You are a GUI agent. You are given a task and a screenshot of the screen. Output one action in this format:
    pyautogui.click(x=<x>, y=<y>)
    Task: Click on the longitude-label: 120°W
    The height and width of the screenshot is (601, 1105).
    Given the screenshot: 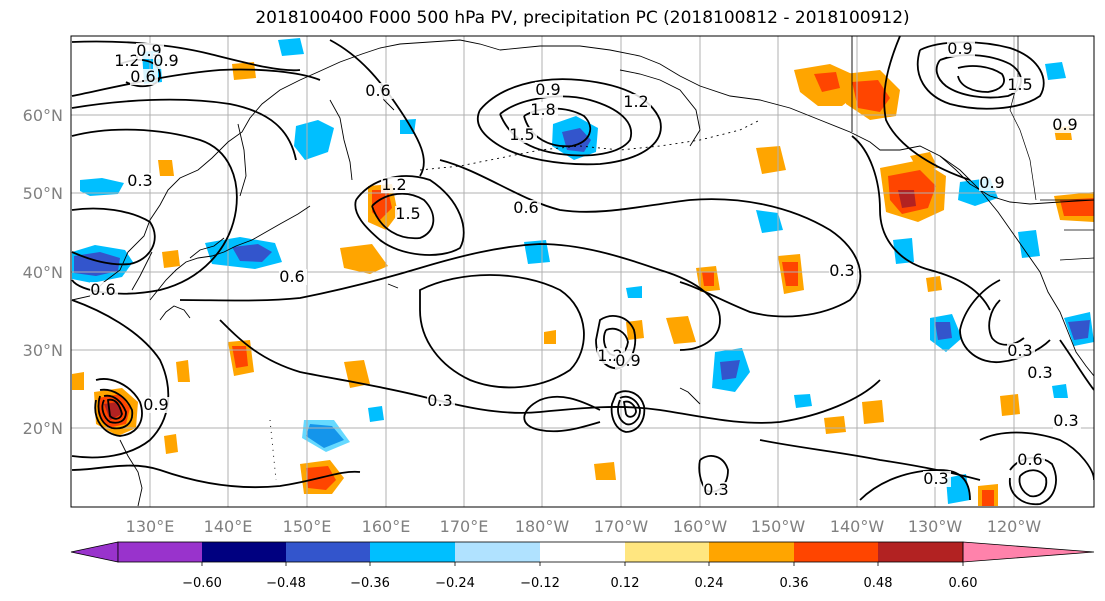 What is the action you would take?
    pyautogui.click(x=1014, y=526)
    